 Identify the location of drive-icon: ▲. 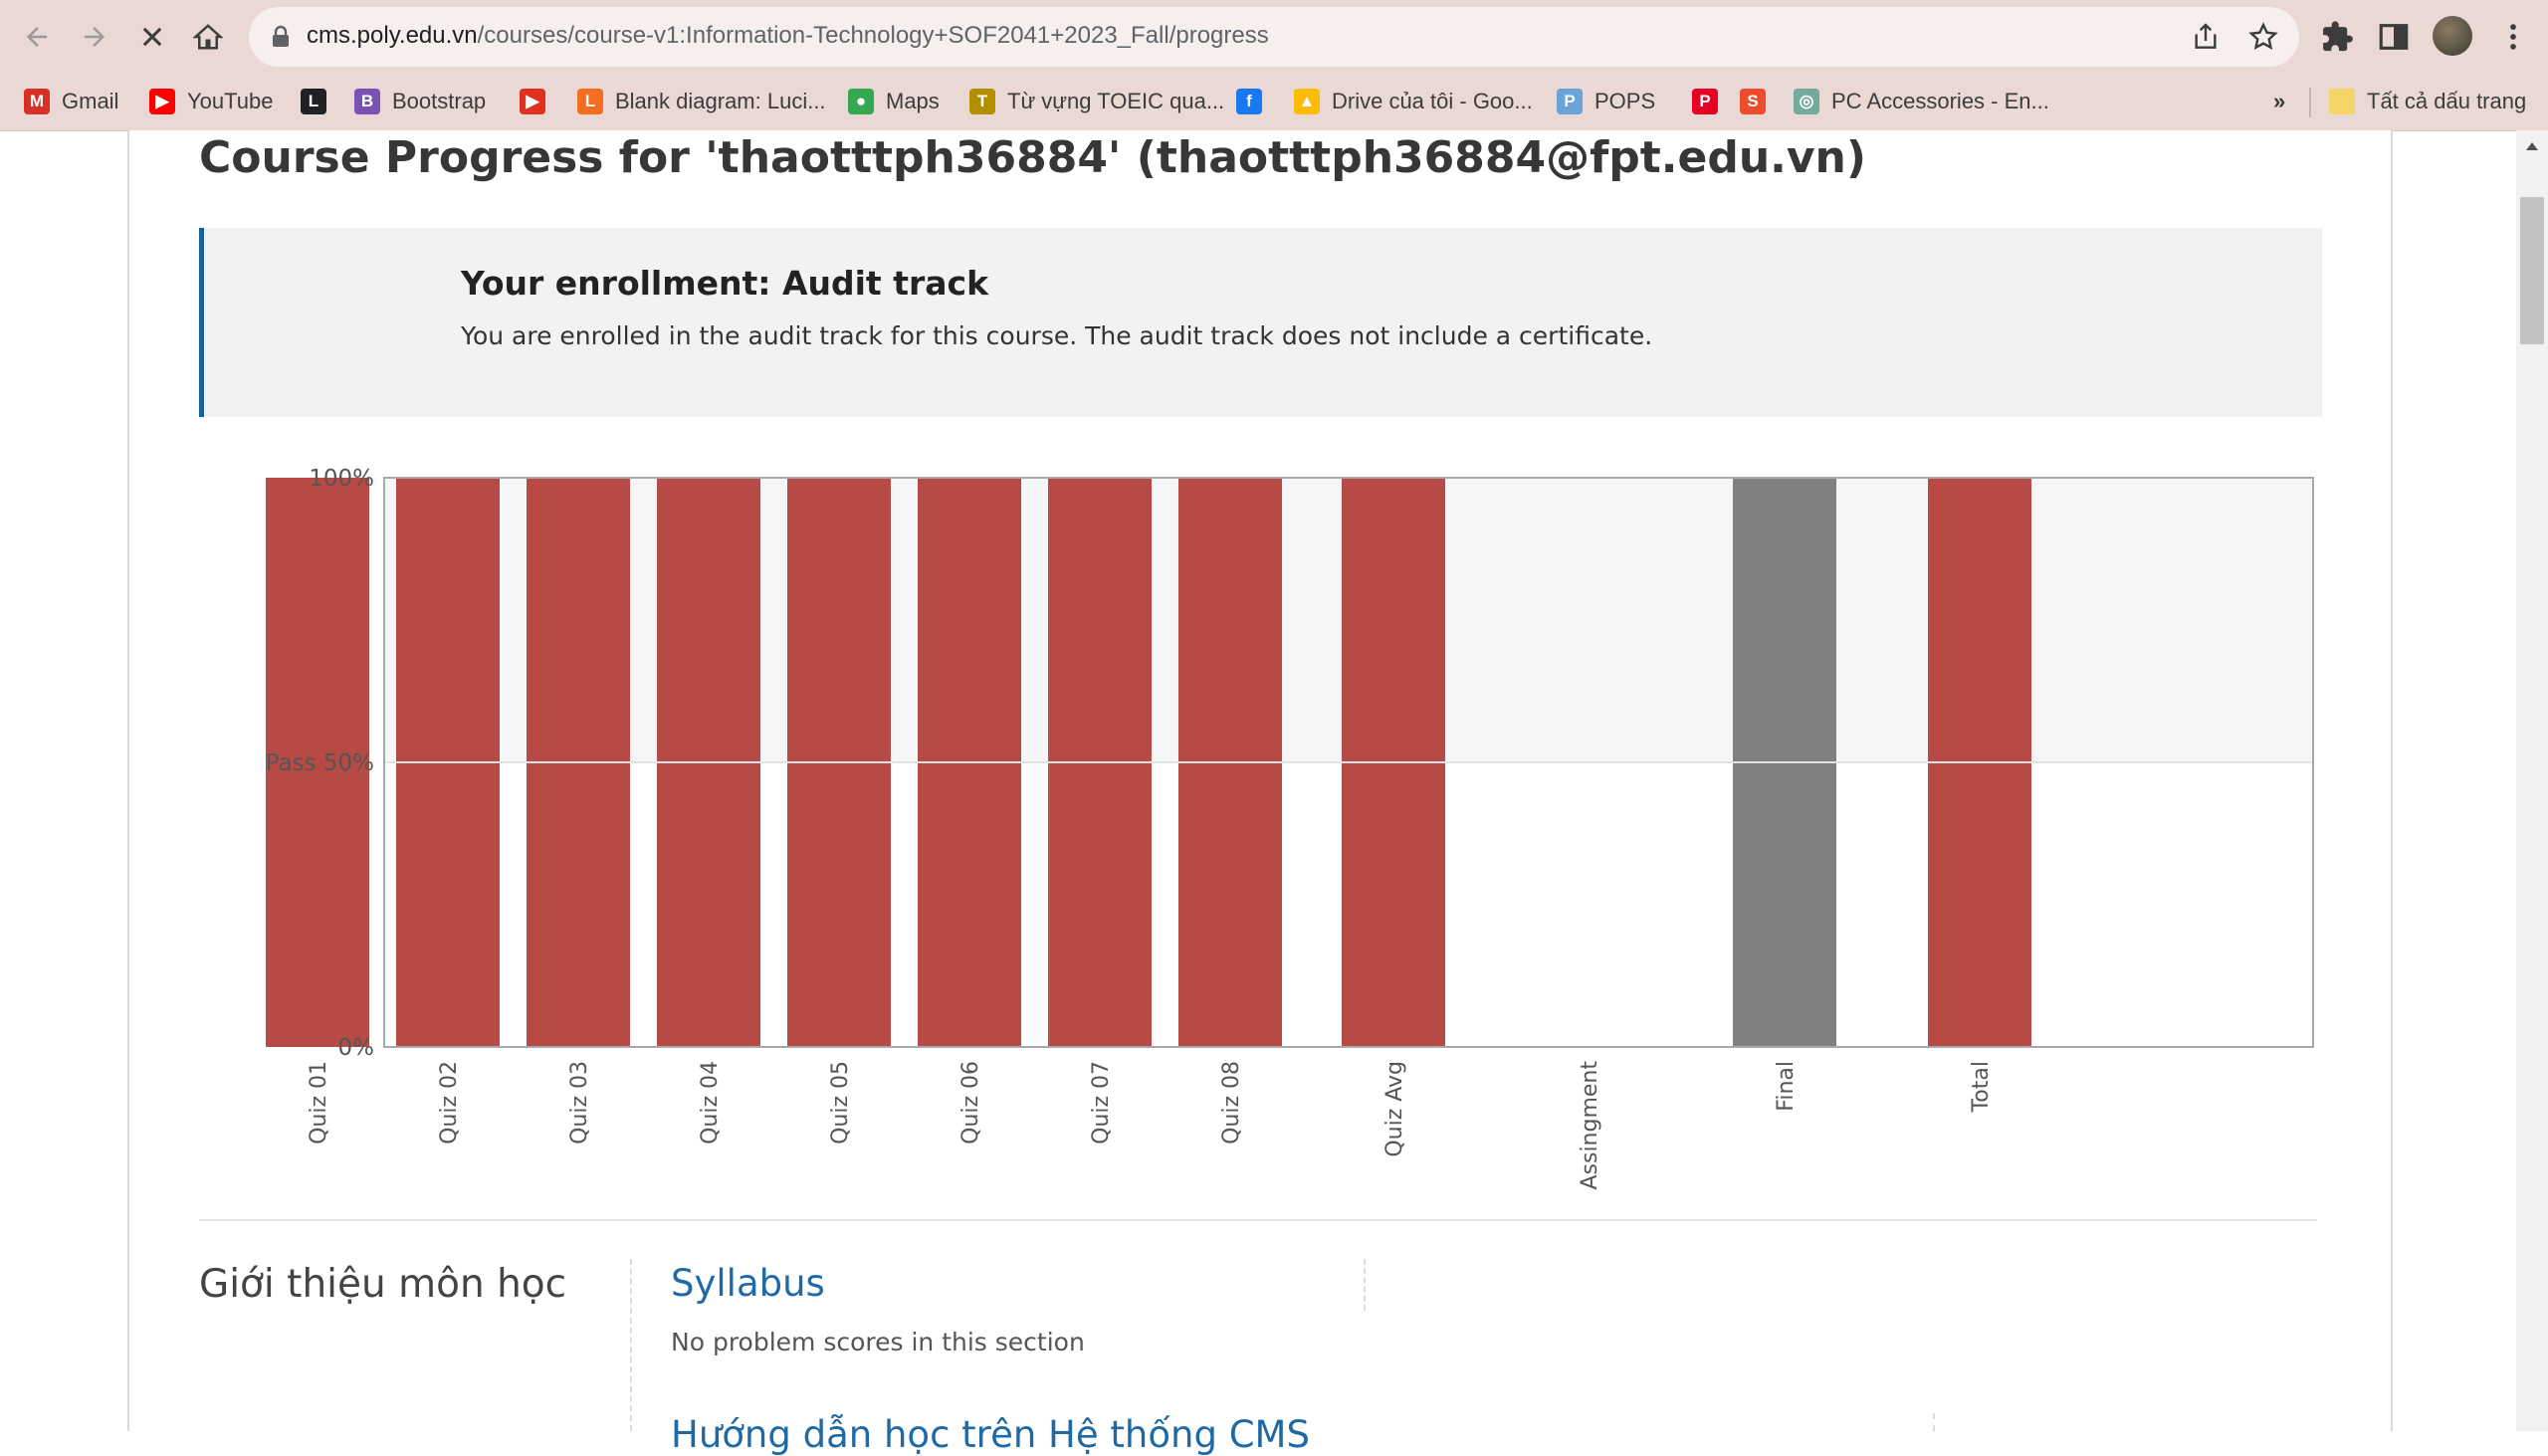
(1307, 101).